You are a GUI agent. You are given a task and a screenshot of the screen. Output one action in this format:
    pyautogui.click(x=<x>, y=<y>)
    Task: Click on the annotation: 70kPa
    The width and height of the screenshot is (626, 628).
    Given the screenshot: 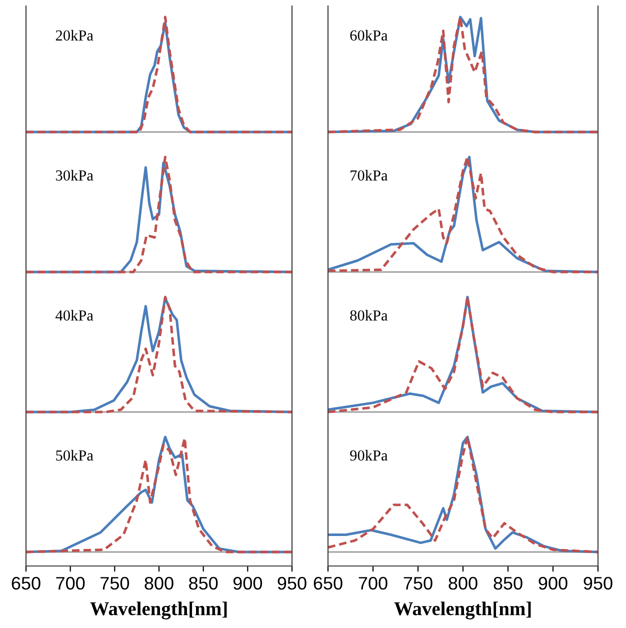 What is the action you would take?
    pyautogui.click(x=369, y=175)
    